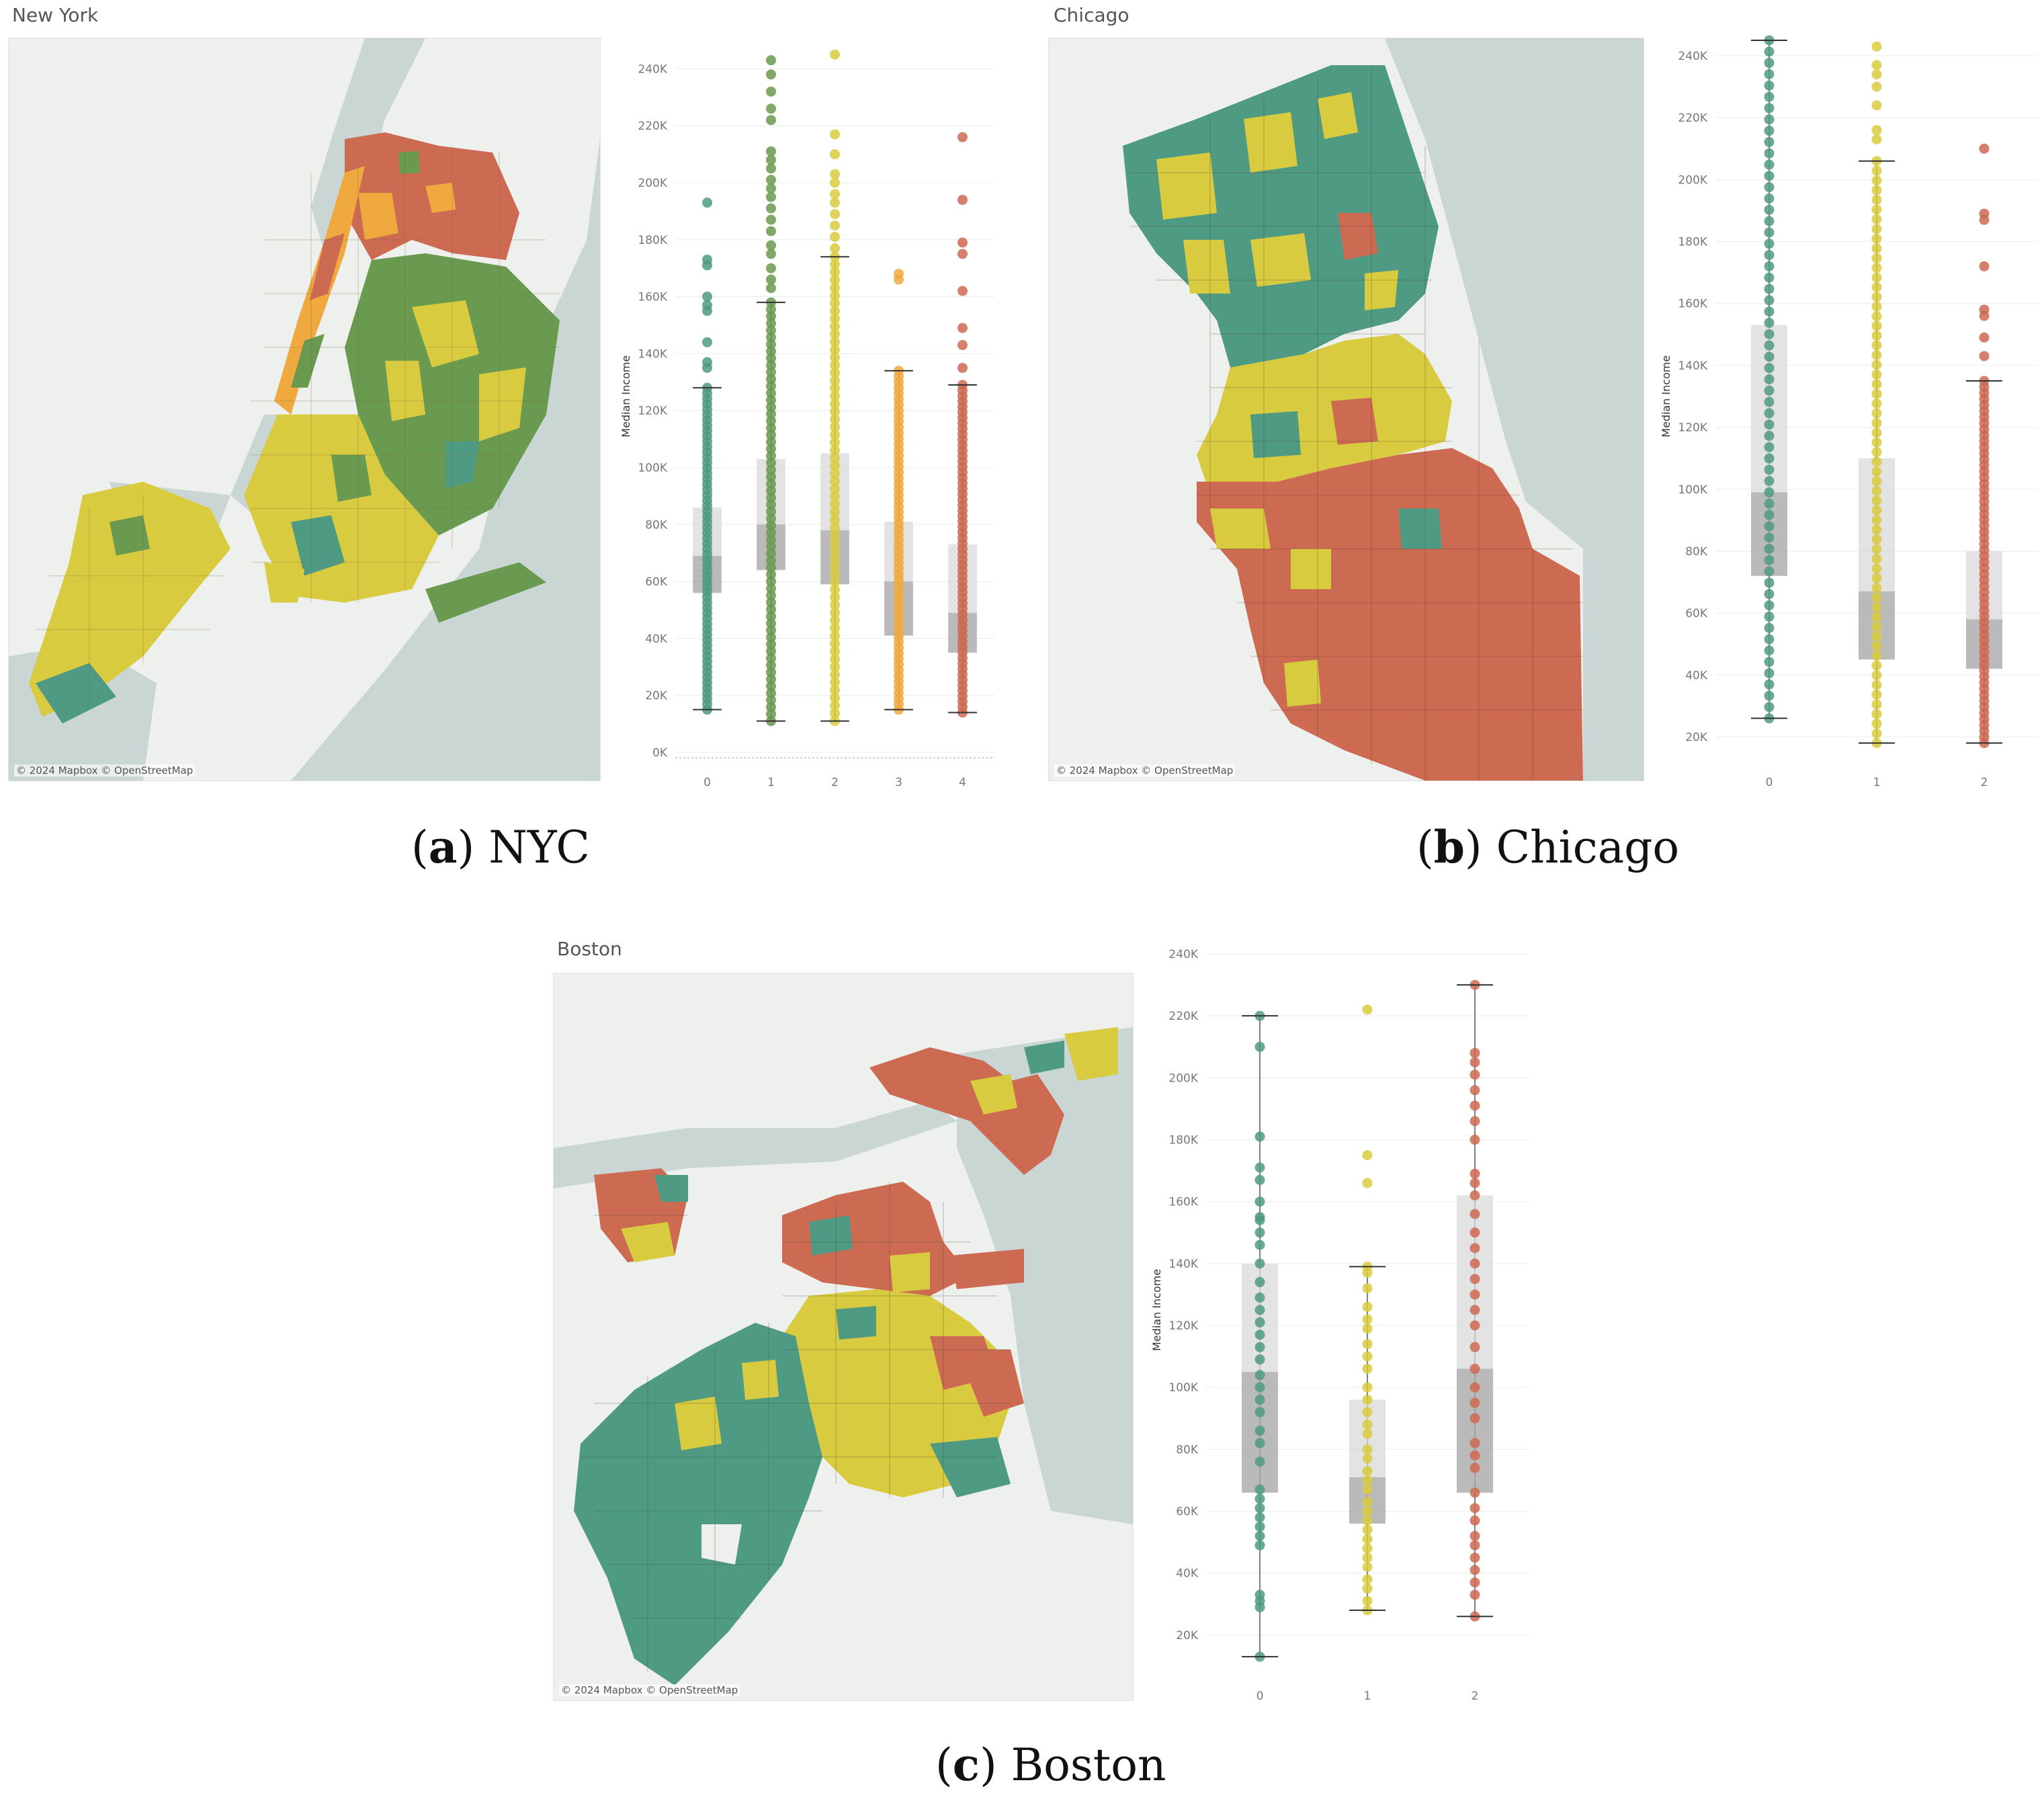 Image resolution: width=2044 pixels, height=1797 pixels. Describe the element at coordinates (129, 599) in the screenshot. I see `region-staten-island` at that location.